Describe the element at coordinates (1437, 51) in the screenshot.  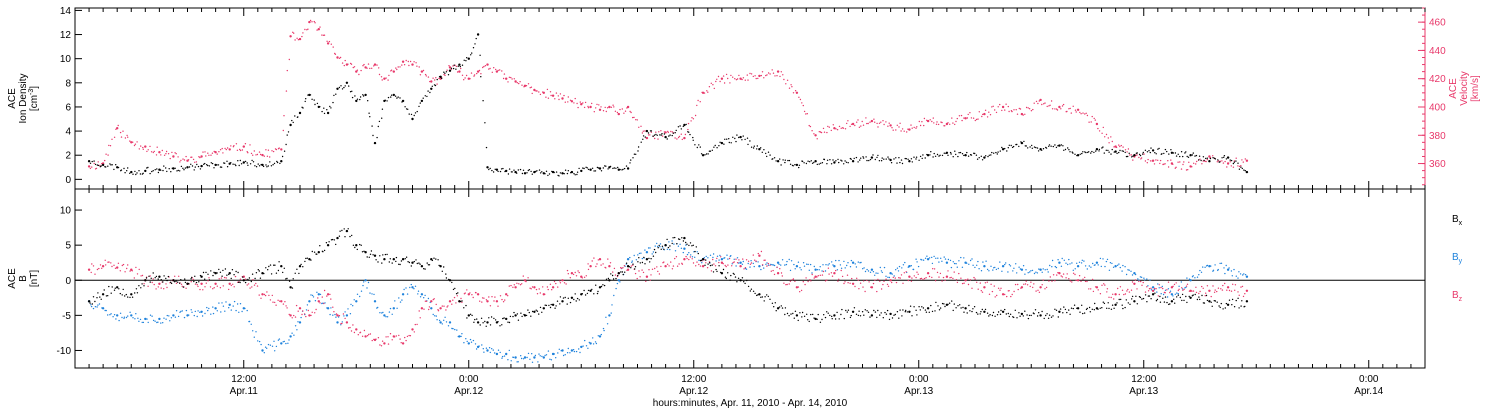
I see `velocity-ytick-label: 440` at that location.